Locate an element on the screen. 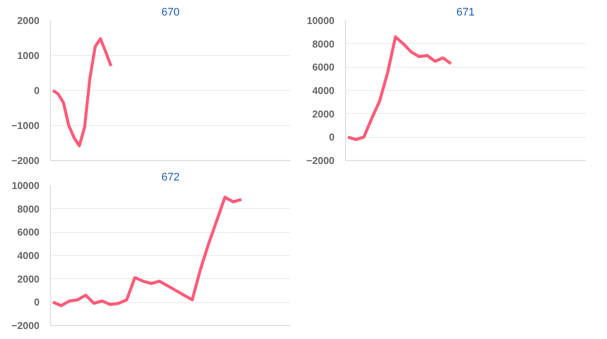 The image size is (607, 339). chart-title: 671 is located at coordinates (465, 12).